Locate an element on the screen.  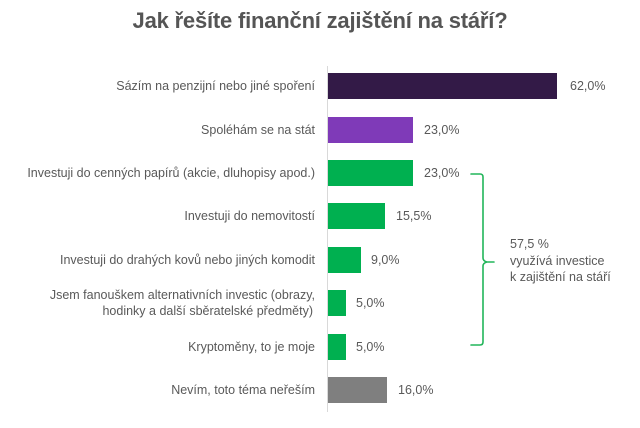
bar-row: Kryptoměny, to je moje 5,0% is located at coordinates (320, 347).